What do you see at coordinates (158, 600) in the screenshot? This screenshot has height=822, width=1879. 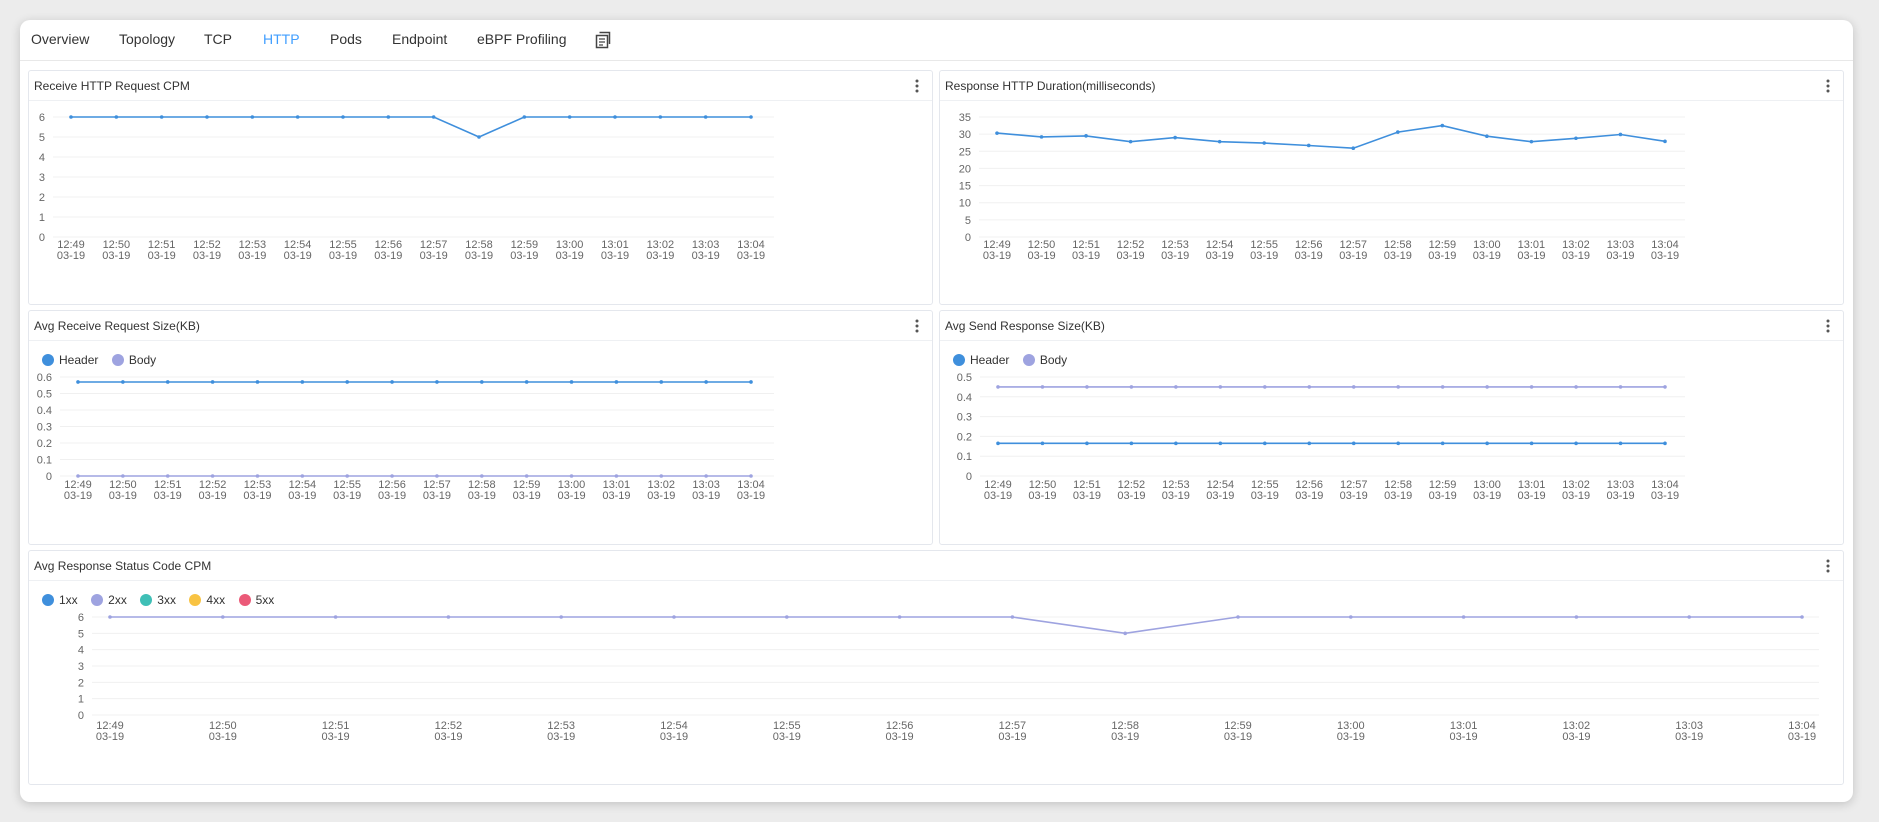 I see `legend-item-3xx: 3xx` at bounding box center [158, 600].